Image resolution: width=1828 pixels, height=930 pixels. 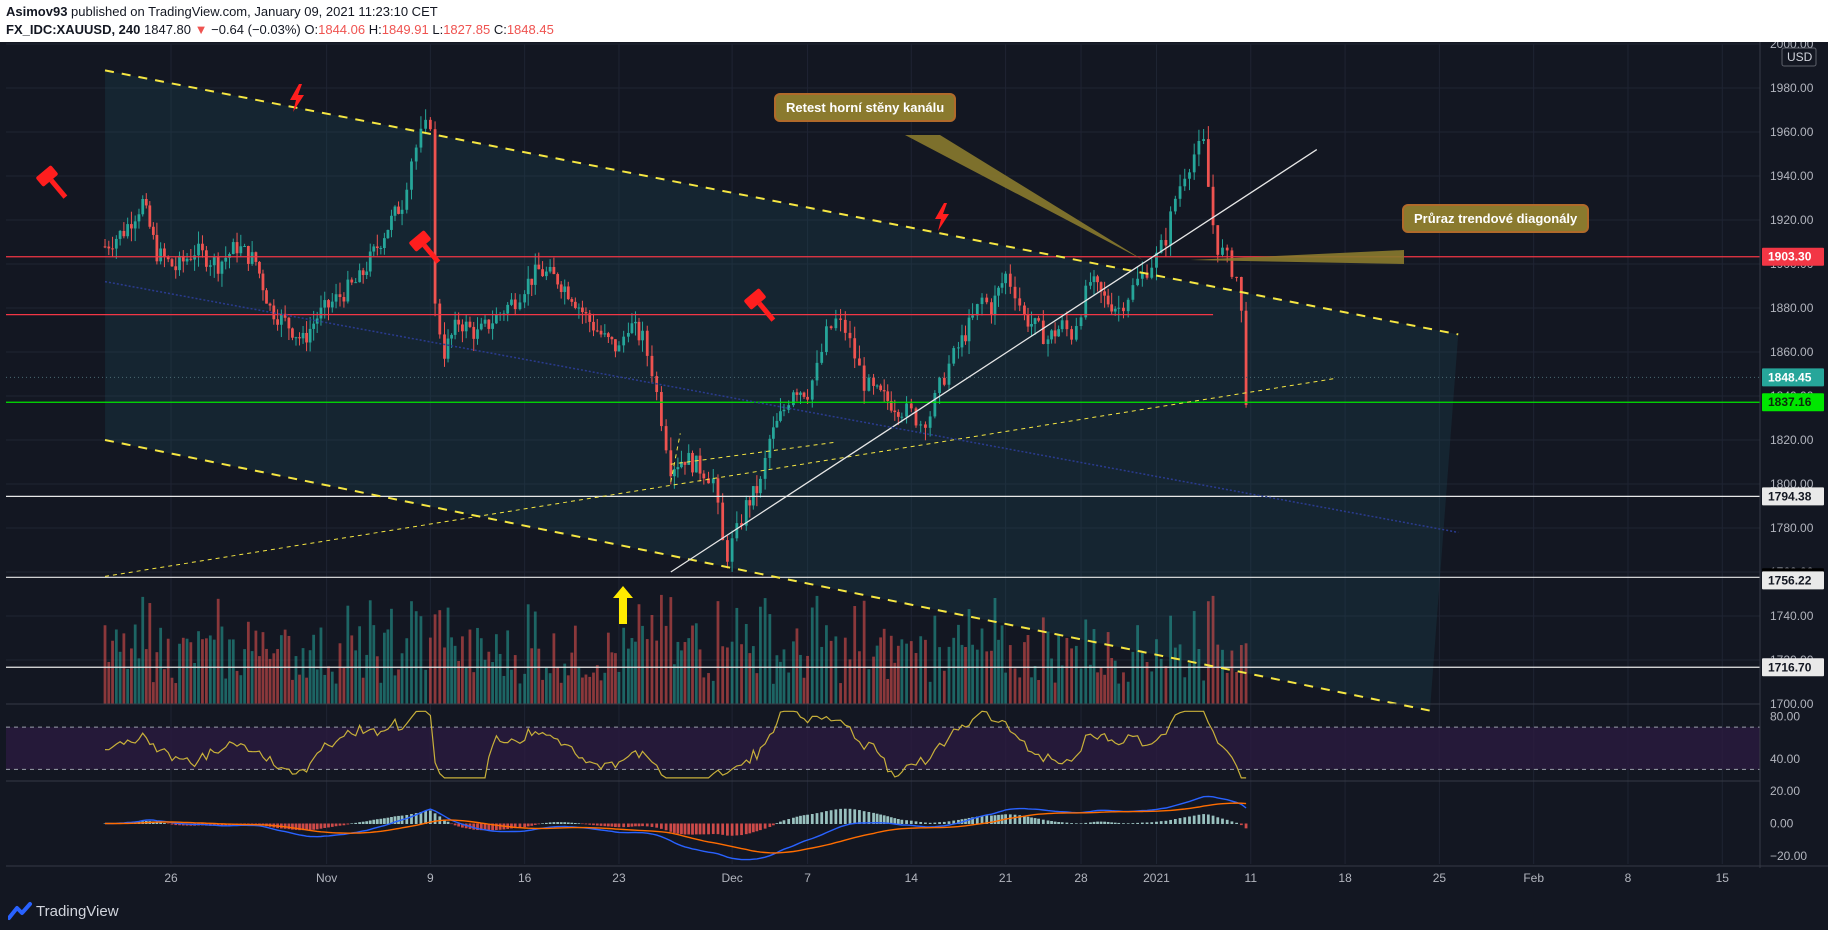 I want to click on time-tick-label: 21, so click(x=1006, y=878).